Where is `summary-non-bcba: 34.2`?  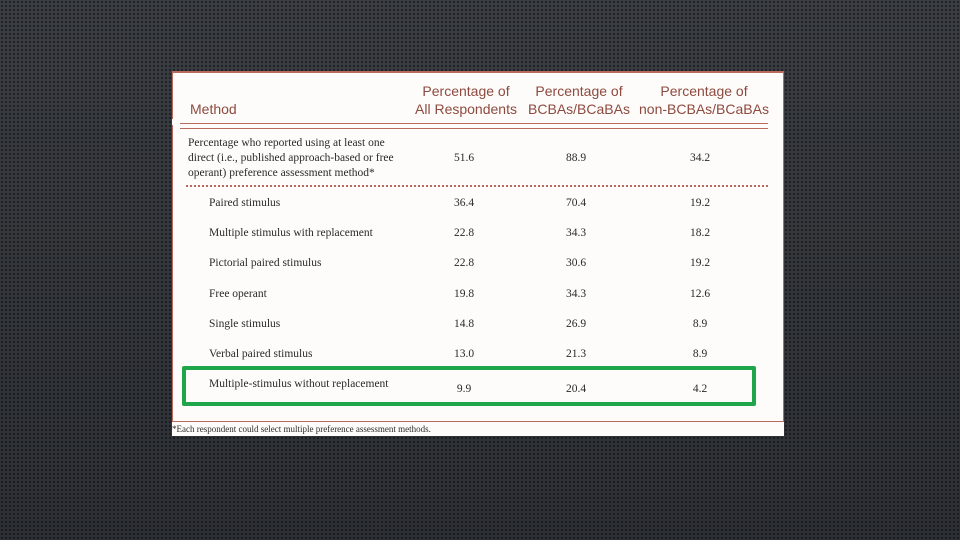
summary-non-bcba: 34.2 is located at coordinates (700, 158).